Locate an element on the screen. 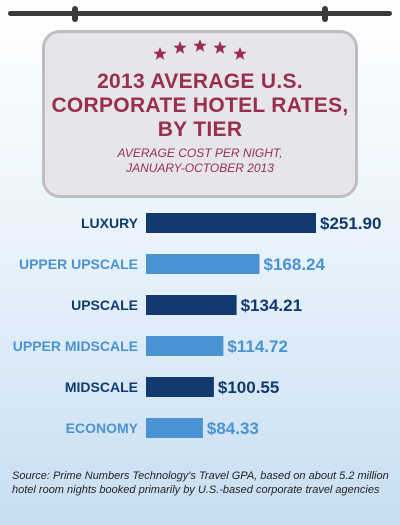  category-label: UPSCALE is located at coordinates (104, 305).